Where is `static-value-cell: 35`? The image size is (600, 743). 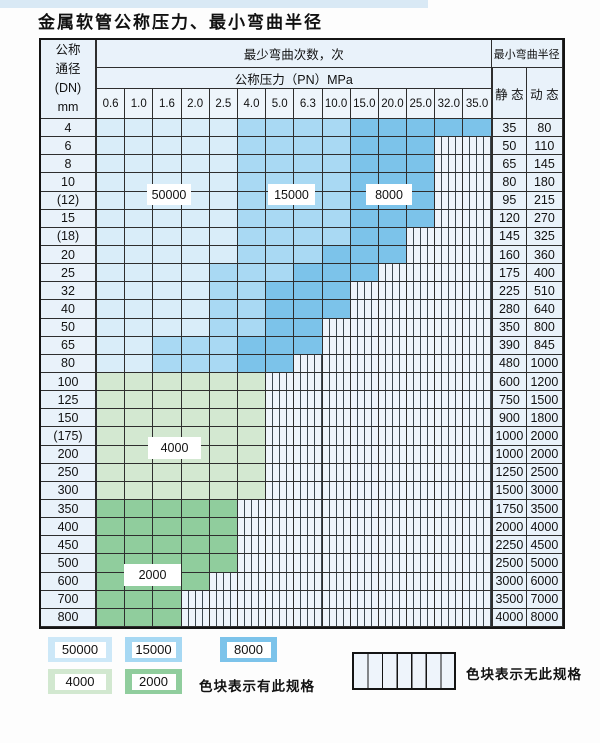
static-value-cell: 35 is located at coordinates (509, 128).